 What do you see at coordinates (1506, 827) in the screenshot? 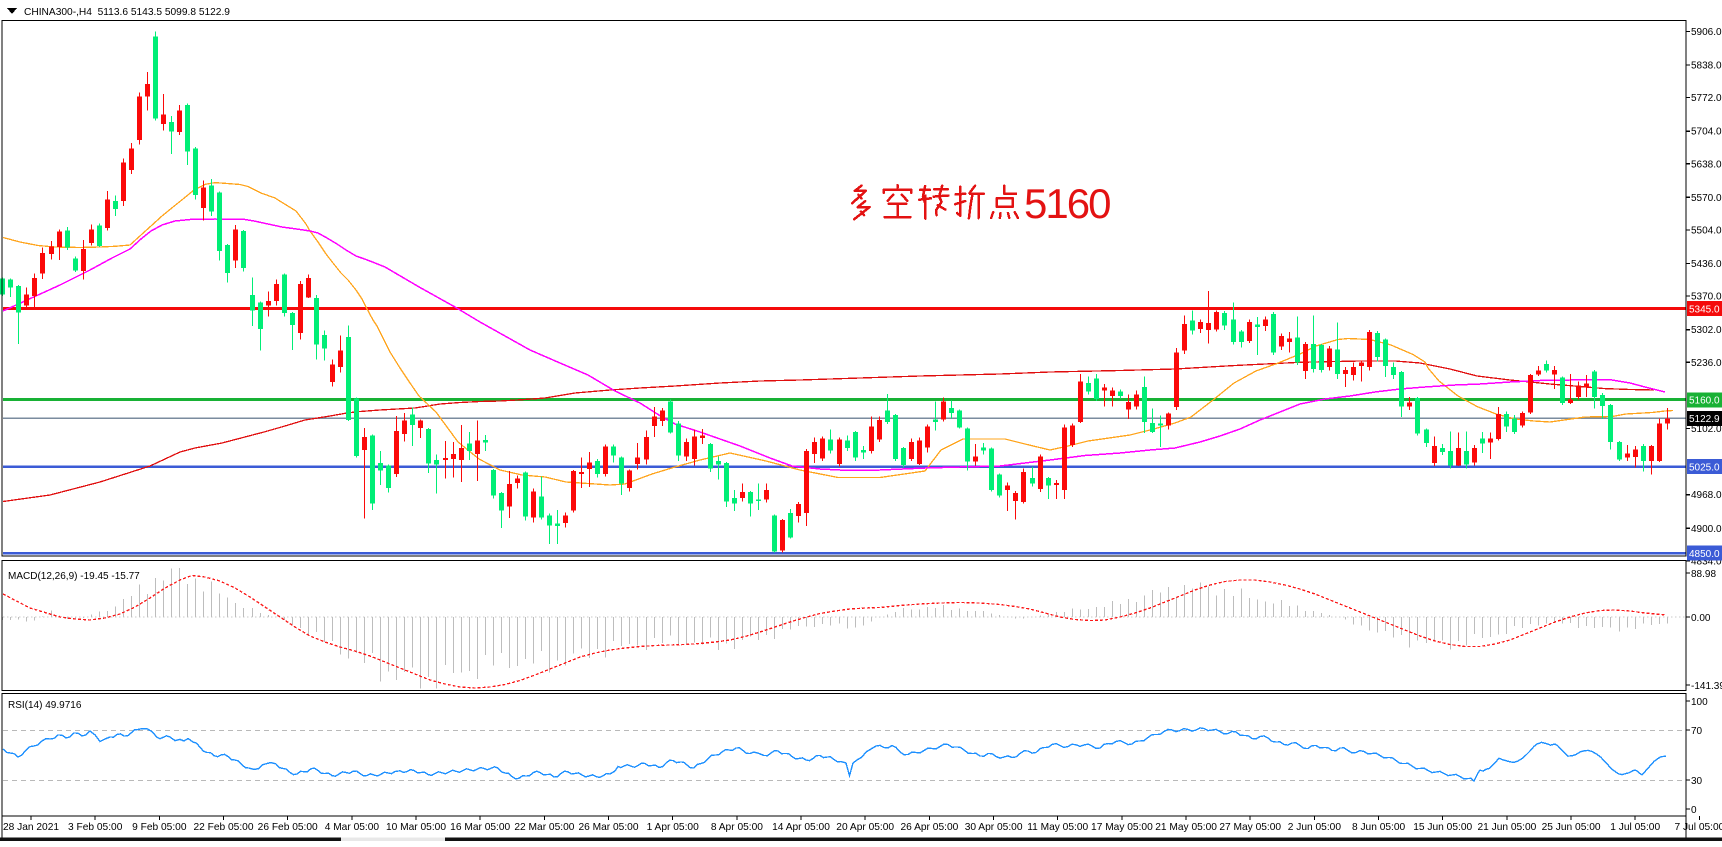
I see `svg-text: 21 Jun 05:00` at bounding box center [1506, 827].